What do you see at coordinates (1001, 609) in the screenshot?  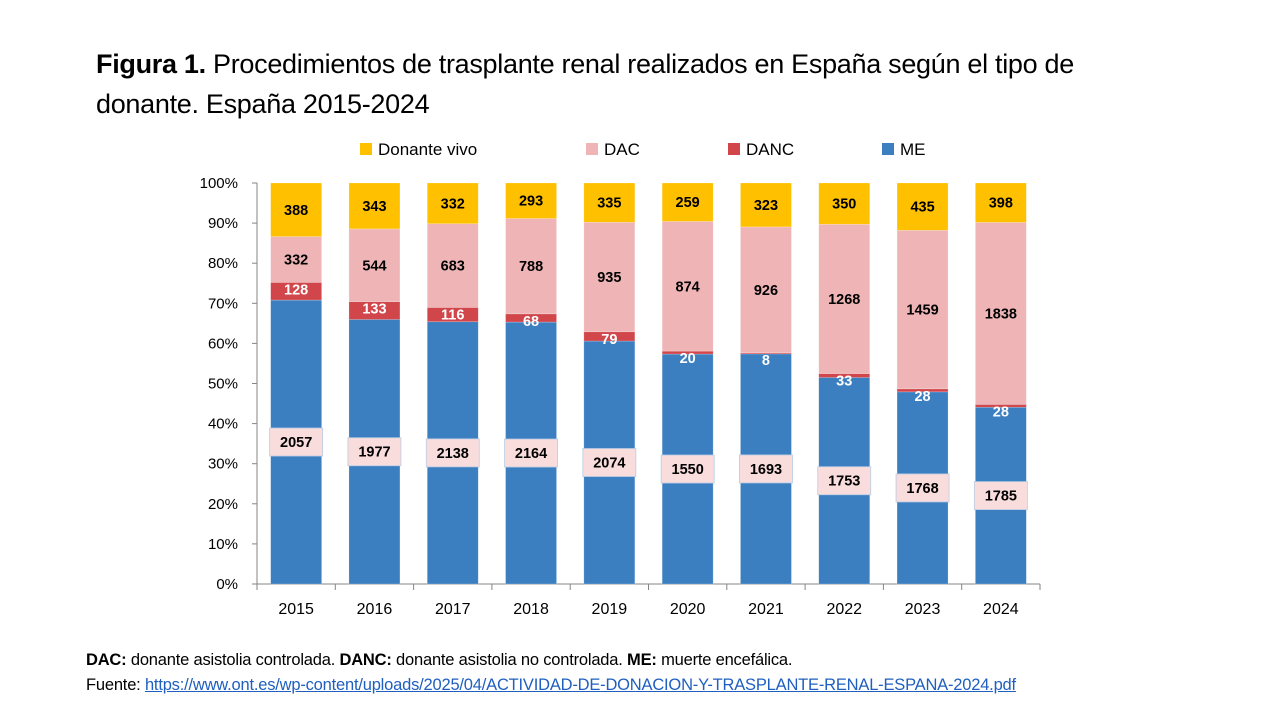 I see `x-tick-label: 2024` at bounding box center [1001, 609].